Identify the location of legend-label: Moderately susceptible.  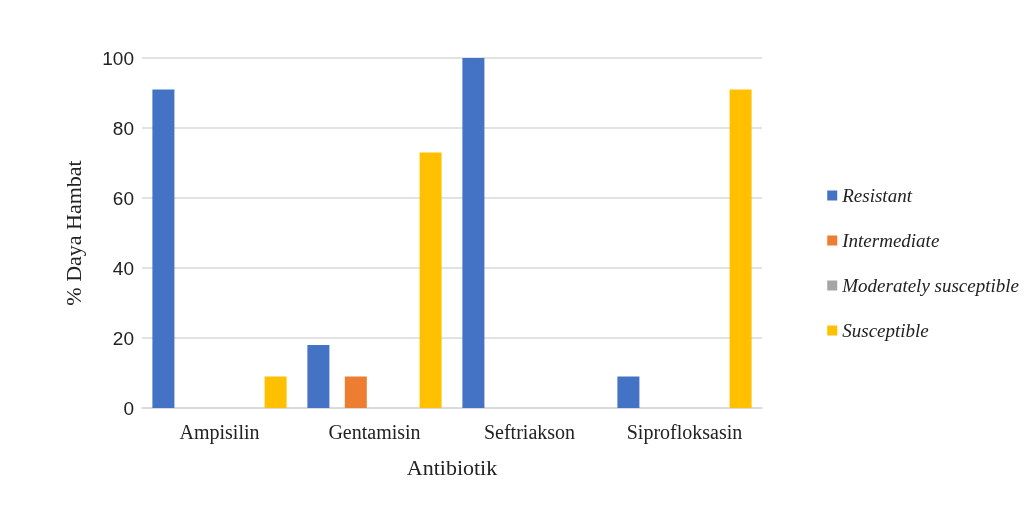
(930, 285).